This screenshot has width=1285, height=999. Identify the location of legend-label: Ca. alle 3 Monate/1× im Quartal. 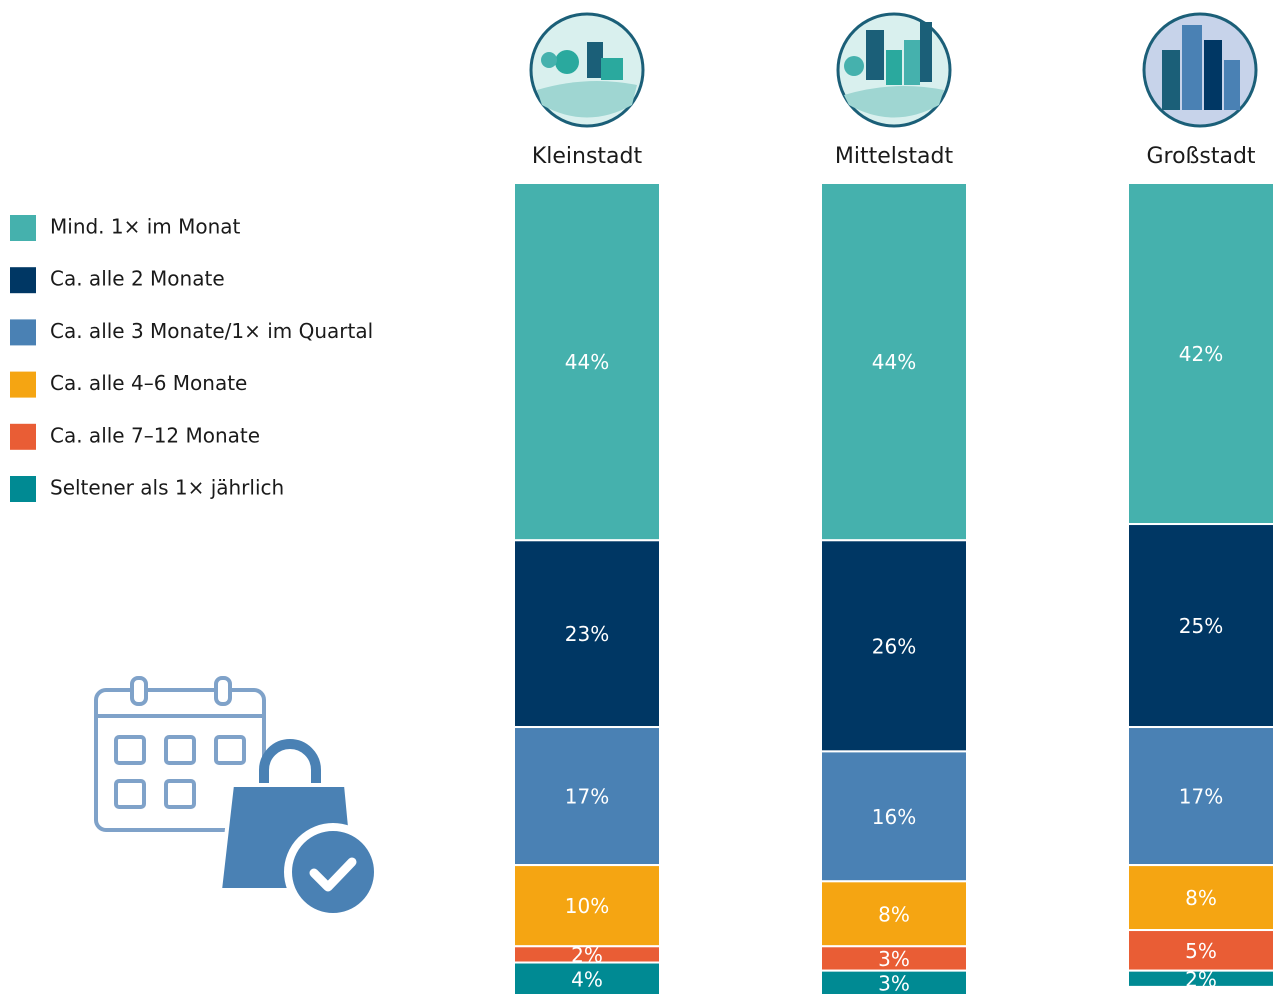
(211, 331).